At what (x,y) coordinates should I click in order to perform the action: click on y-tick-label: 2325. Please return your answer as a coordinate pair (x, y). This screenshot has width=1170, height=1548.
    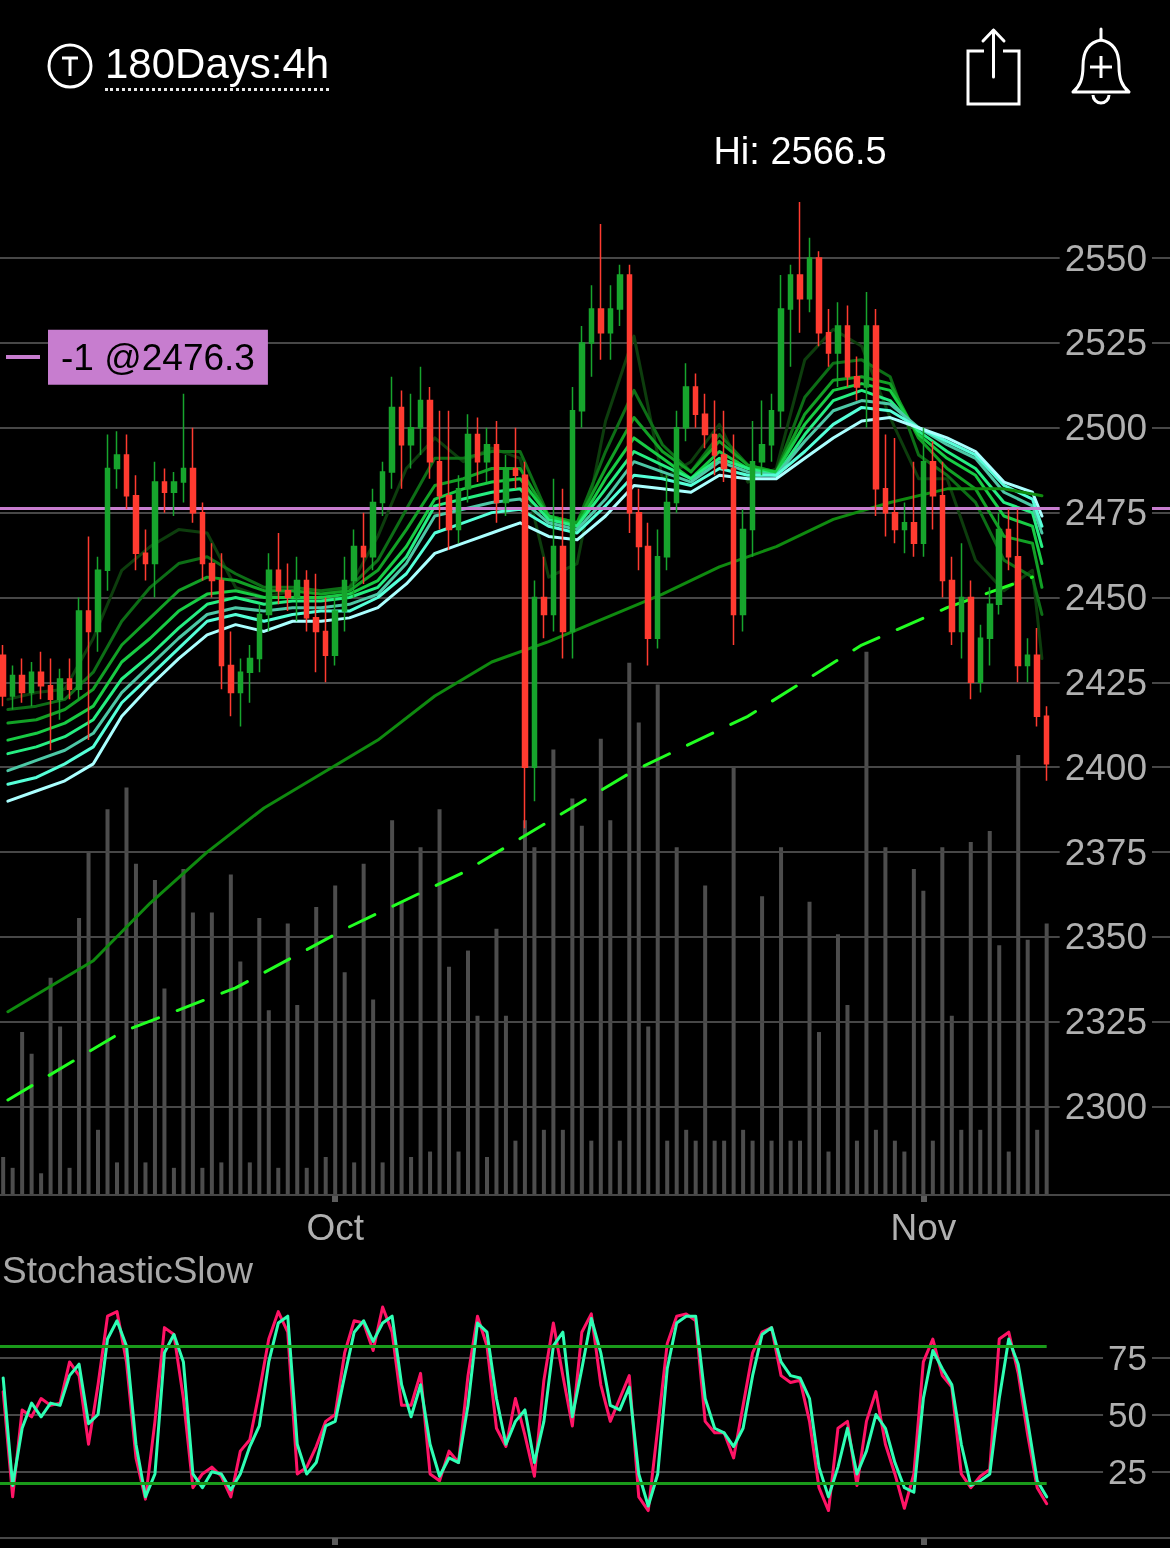
    Looking at the image, I should click on (1105, 1022).